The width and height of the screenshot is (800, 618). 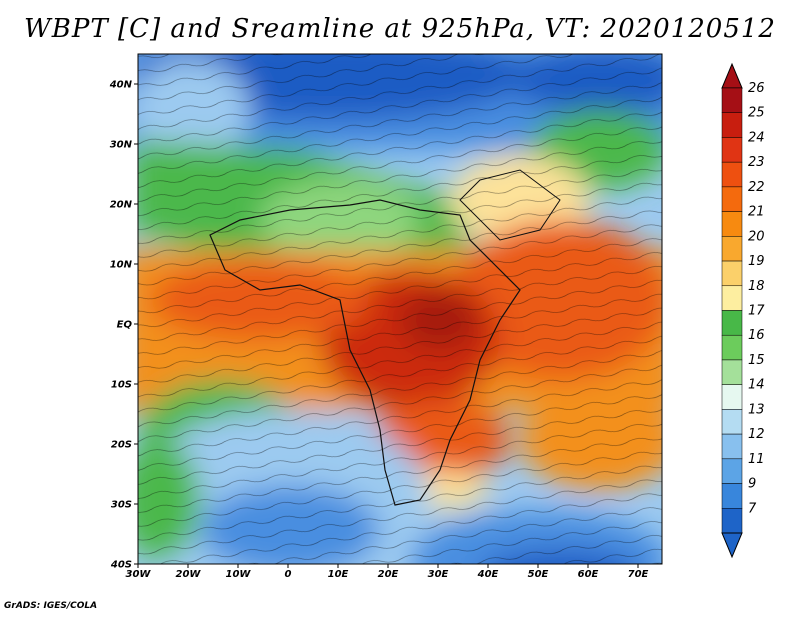 I want to click on colorbar-label: 24, so click(x=756, y=137).